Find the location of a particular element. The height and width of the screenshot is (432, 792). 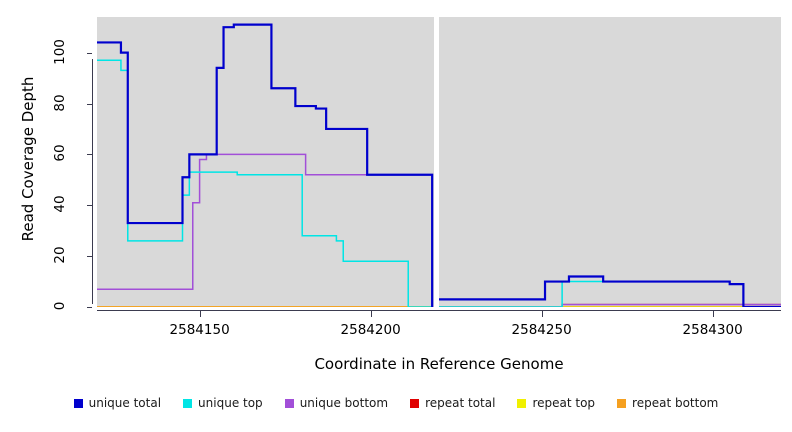

y-tick-label: 0 is located at coordinates (60, 306).